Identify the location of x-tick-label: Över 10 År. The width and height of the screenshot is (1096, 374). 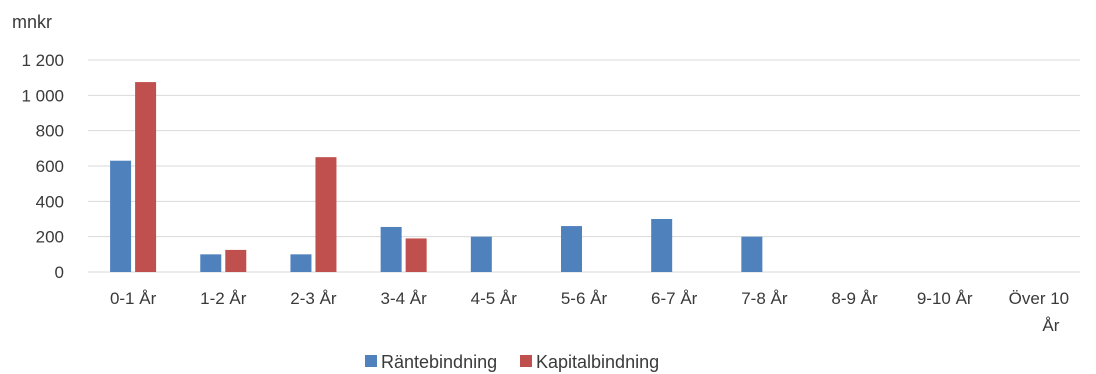
(1039, 312).